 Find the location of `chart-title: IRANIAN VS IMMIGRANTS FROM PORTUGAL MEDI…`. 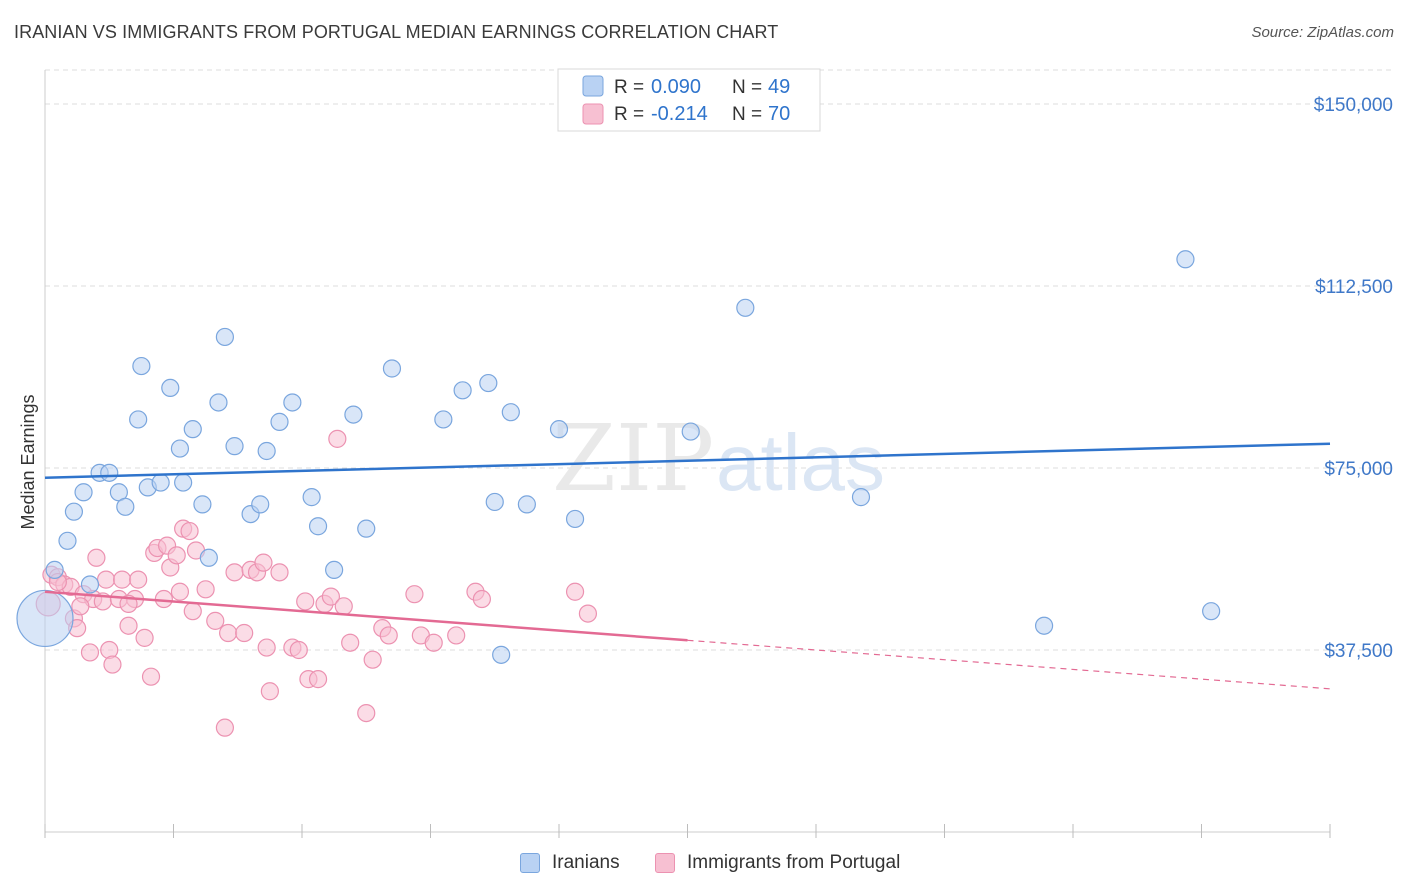

chart-title: IRANIAN VS IMMIGRANTS FROM PORTUGAL MEDI… is located at coordinates (396, 32).